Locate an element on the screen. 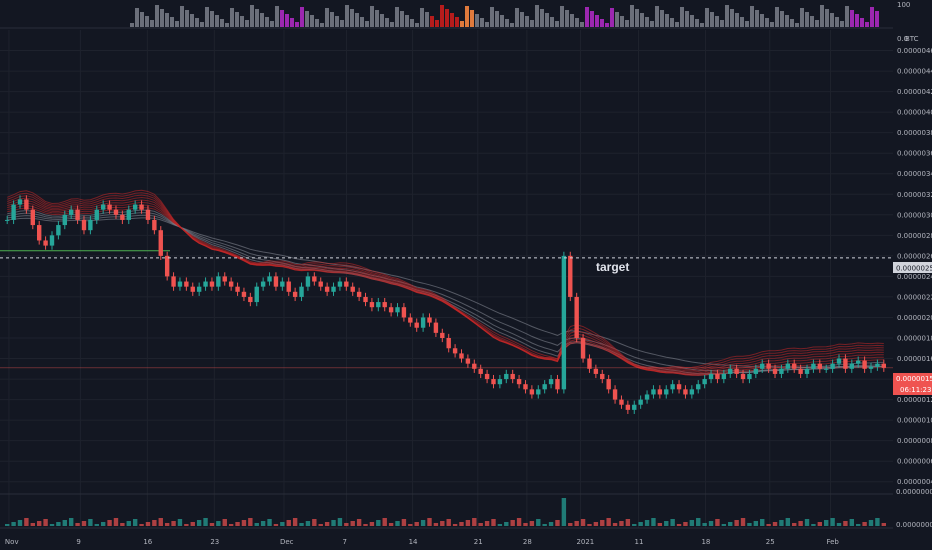  target-price-badge: 0.00000258 is located at coordinates (912, 267).